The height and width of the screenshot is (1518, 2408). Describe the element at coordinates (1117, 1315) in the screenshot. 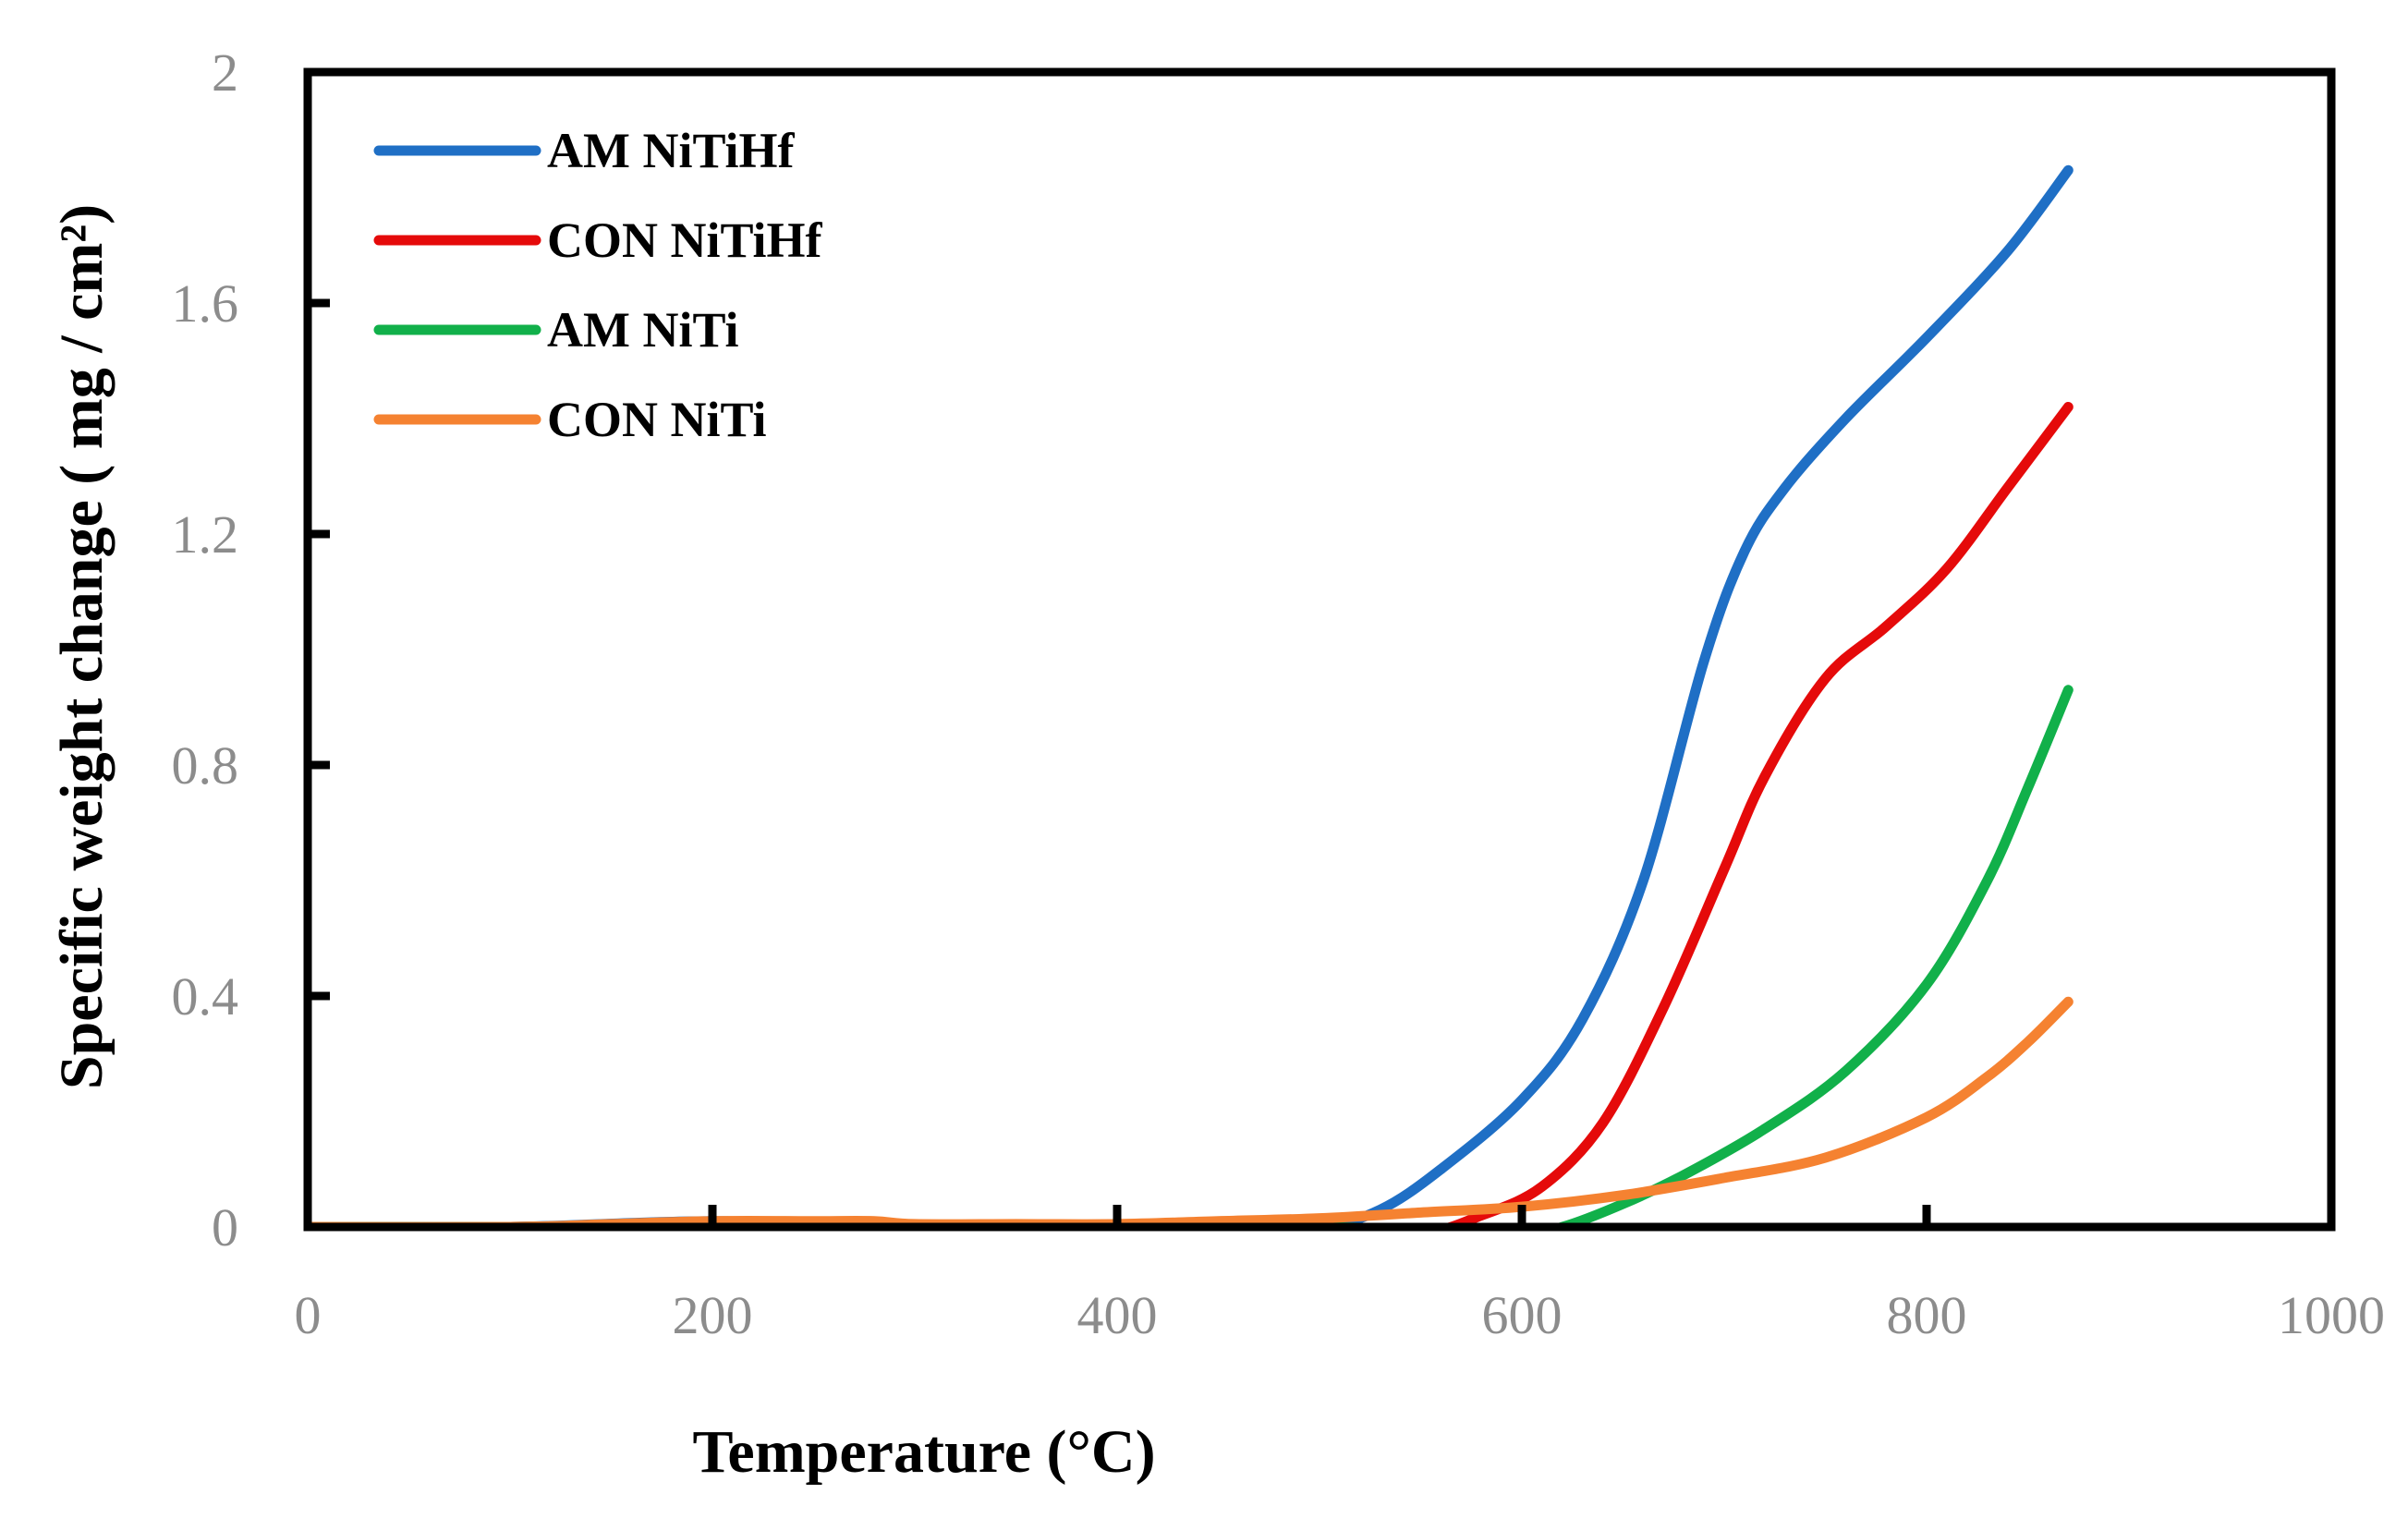

I see `x-tick-label: 400` at that location.